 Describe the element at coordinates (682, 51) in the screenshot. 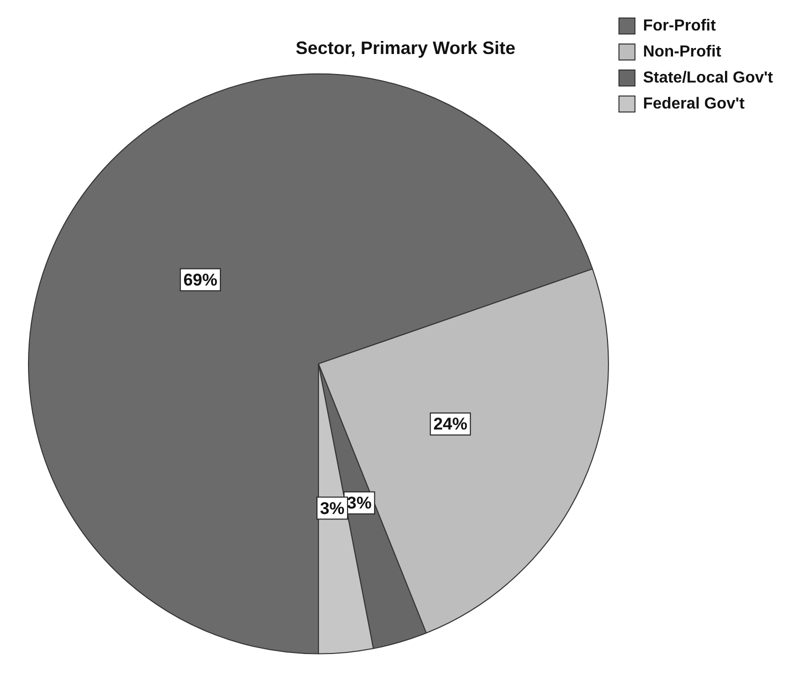

I see `legend-label: Non-Profit` at that location.